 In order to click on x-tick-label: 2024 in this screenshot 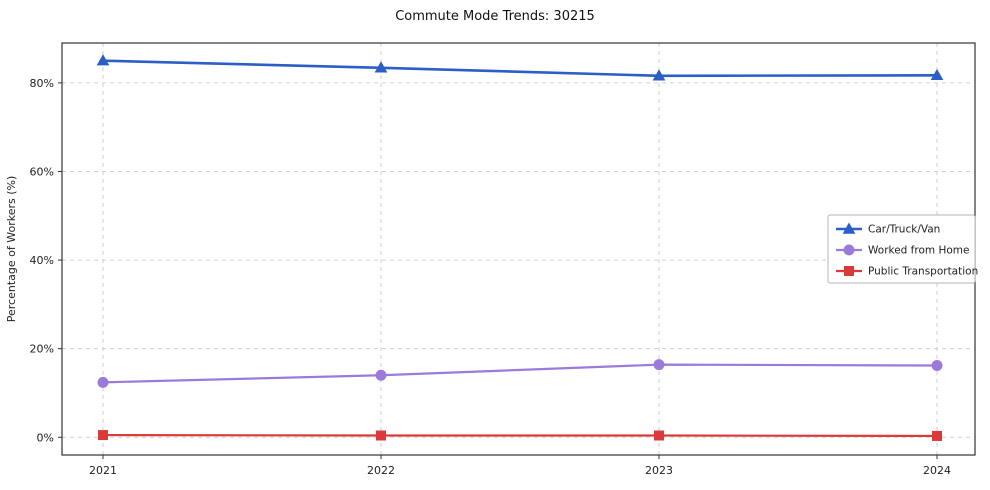, I will do `click(937, 470)`.